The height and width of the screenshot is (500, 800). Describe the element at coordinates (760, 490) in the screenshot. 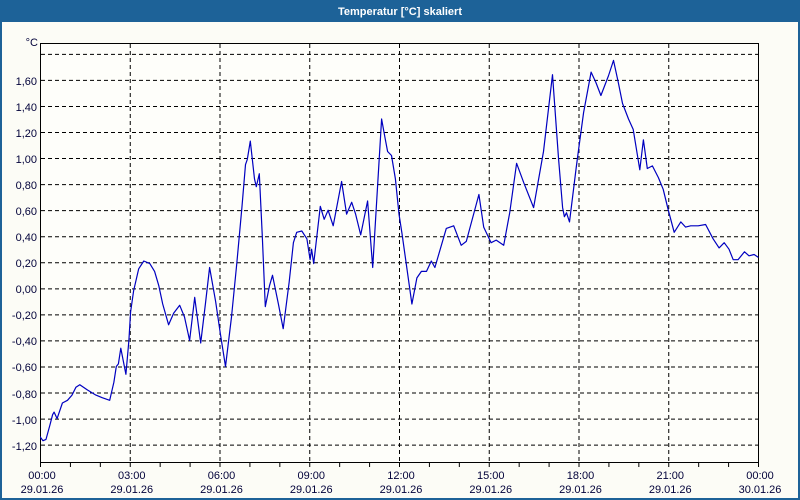

I see `x-tick-date: 30.01.26` at that location.